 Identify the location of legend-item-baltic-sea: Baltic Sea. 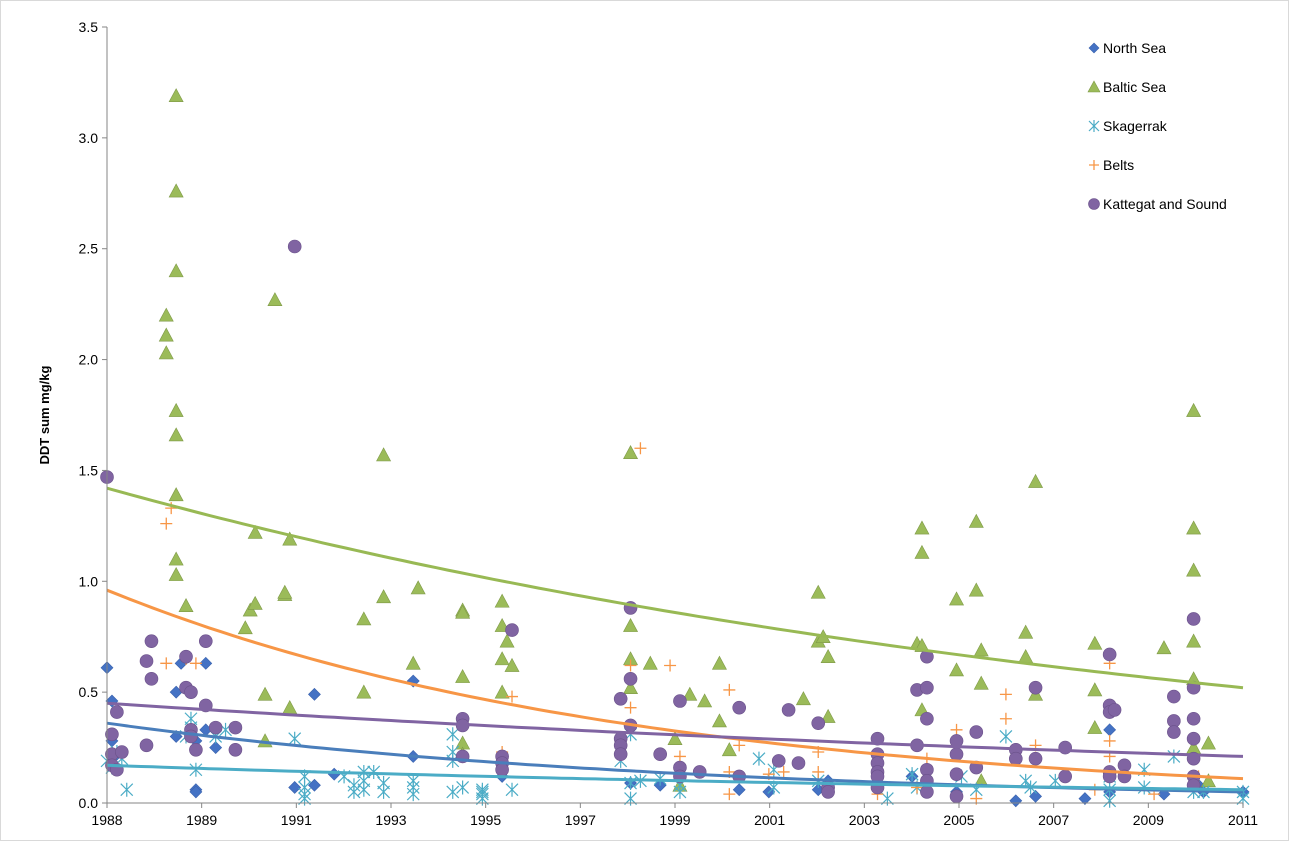
(1126, 87).